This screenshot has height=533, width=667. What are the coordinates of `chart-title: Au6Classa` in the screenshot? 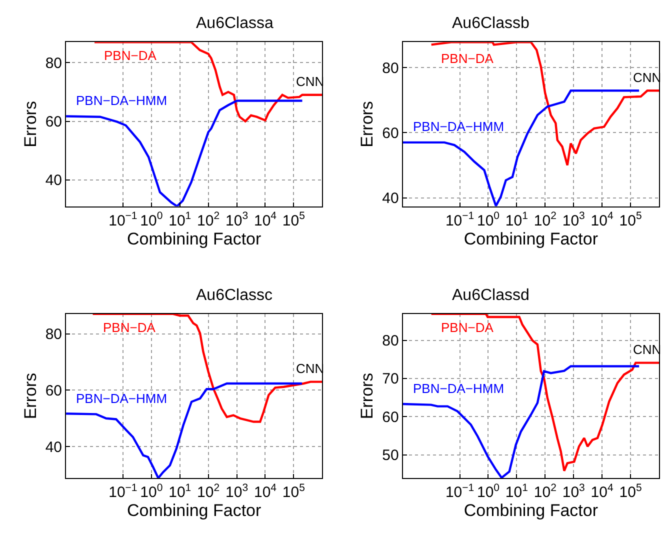 It's located at (235, 23).